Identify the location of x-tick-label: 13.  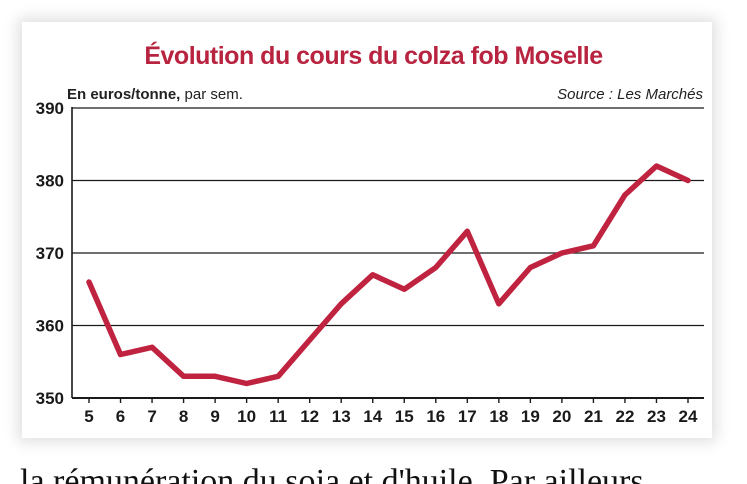
(341, 416).